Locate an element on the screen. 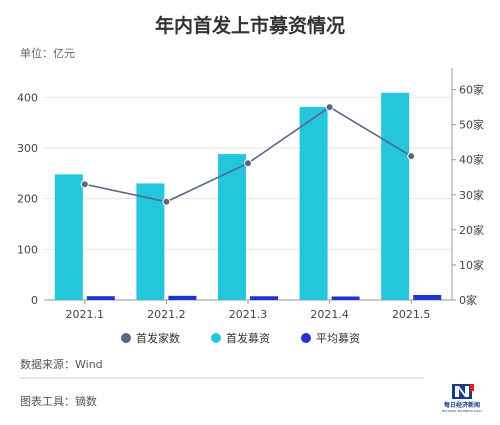 The width and height of the screenshot is (500, 425). right-tick-label: 20家 is located at coordinates (471, 230).